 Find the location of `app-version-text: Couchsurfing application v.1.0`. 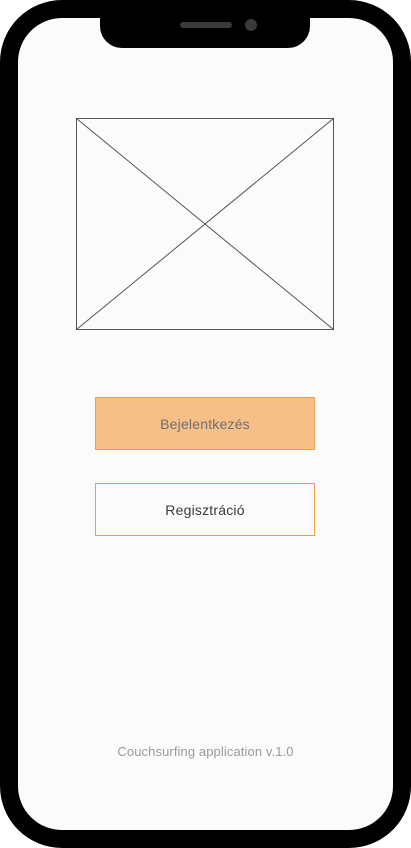

app-version-text: Couchsurfing application v.1.0 is located at coordinates (205, 751).